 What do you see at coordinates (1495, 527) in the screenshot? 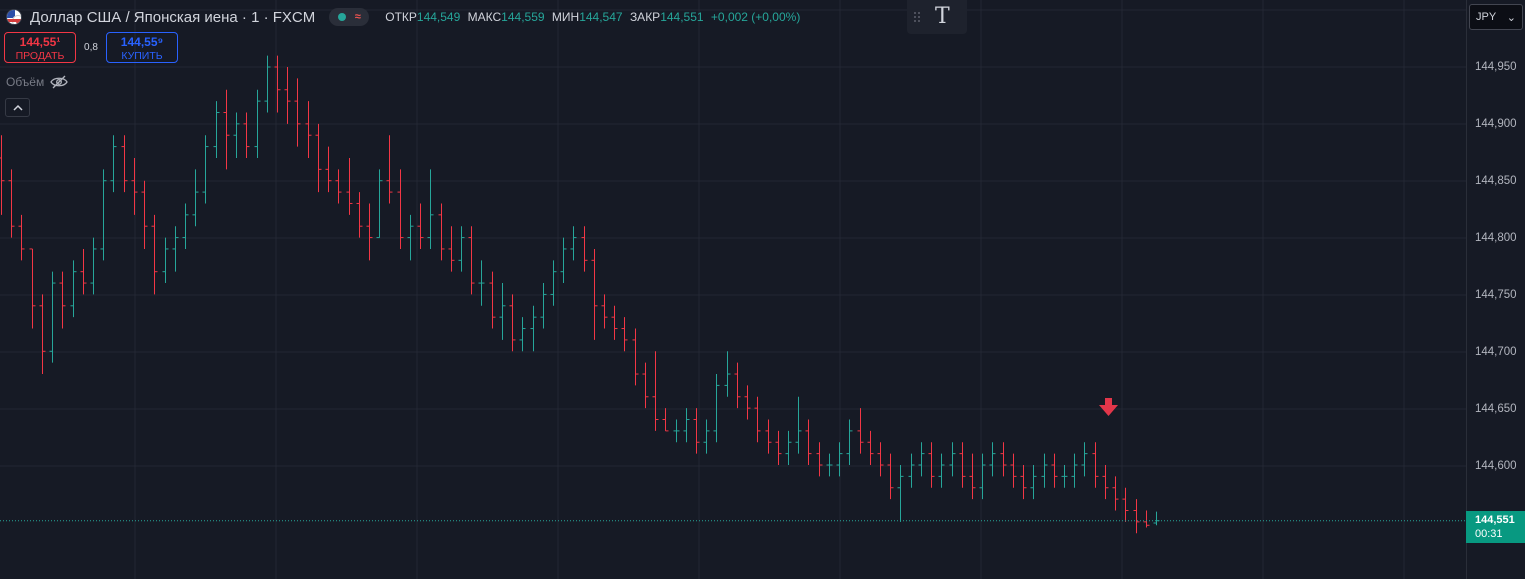
I see `last-price-tag: 144,551 00:31` at bounding box center [1495, 527].